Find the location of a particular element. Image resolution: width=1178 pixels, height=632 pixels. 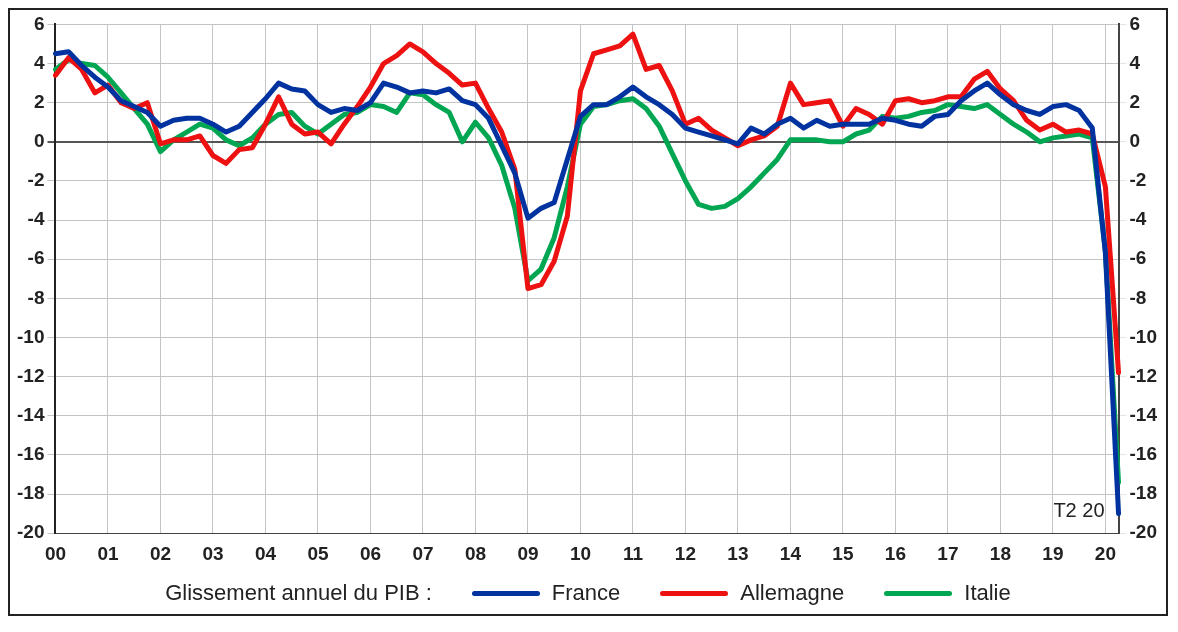

y-tick-label: -18 is located at coordinates (1143, 493).